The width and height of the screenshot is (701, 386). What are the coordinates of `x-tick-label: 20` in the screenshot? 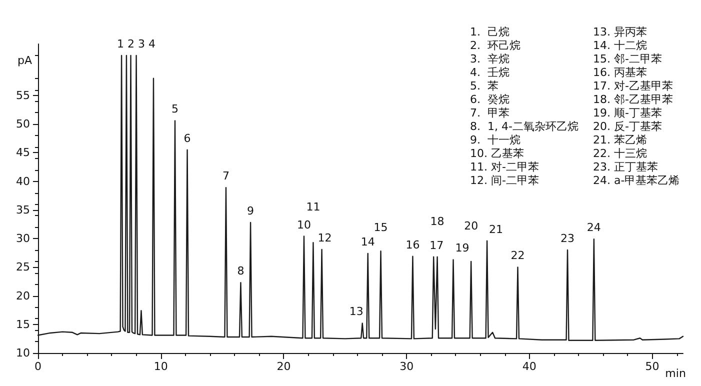 It's located at (283, 366).